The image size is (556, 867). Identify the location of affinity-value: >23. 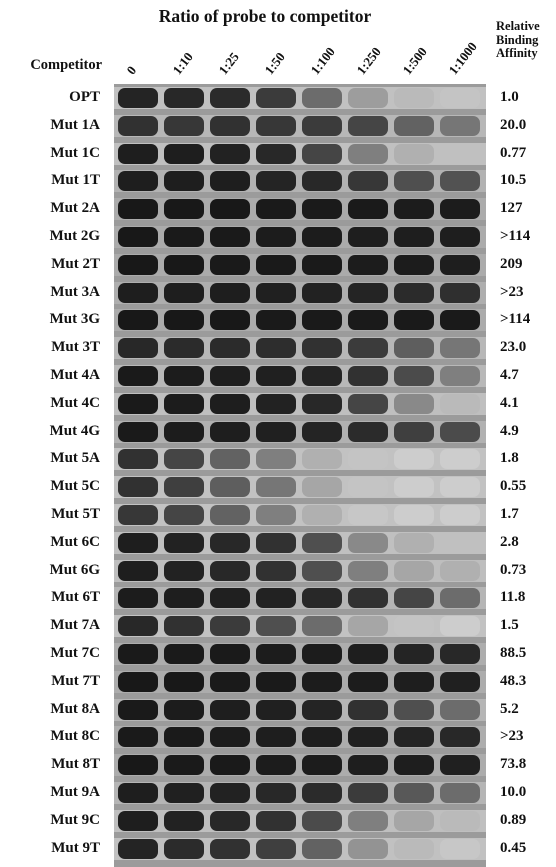
(512, 291).